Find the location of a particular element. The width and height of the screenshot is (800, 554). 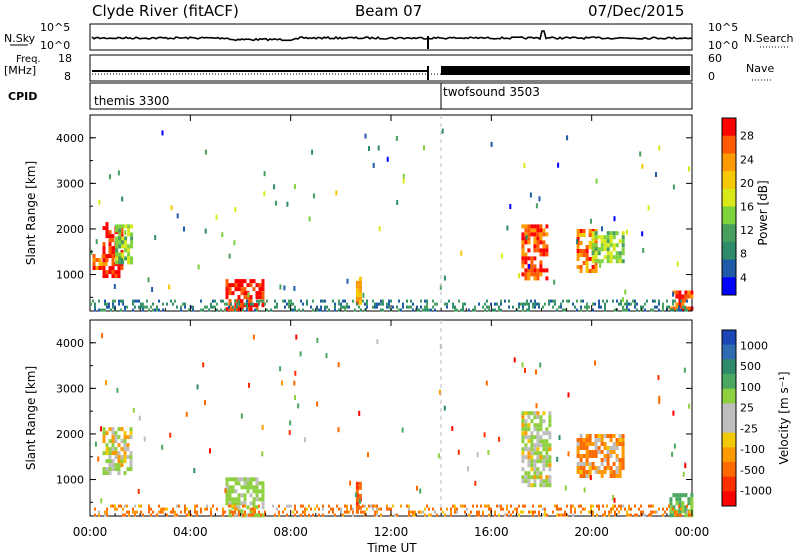

cpid-program-2: twofsound 3503 is located at coordinates (491, 92).